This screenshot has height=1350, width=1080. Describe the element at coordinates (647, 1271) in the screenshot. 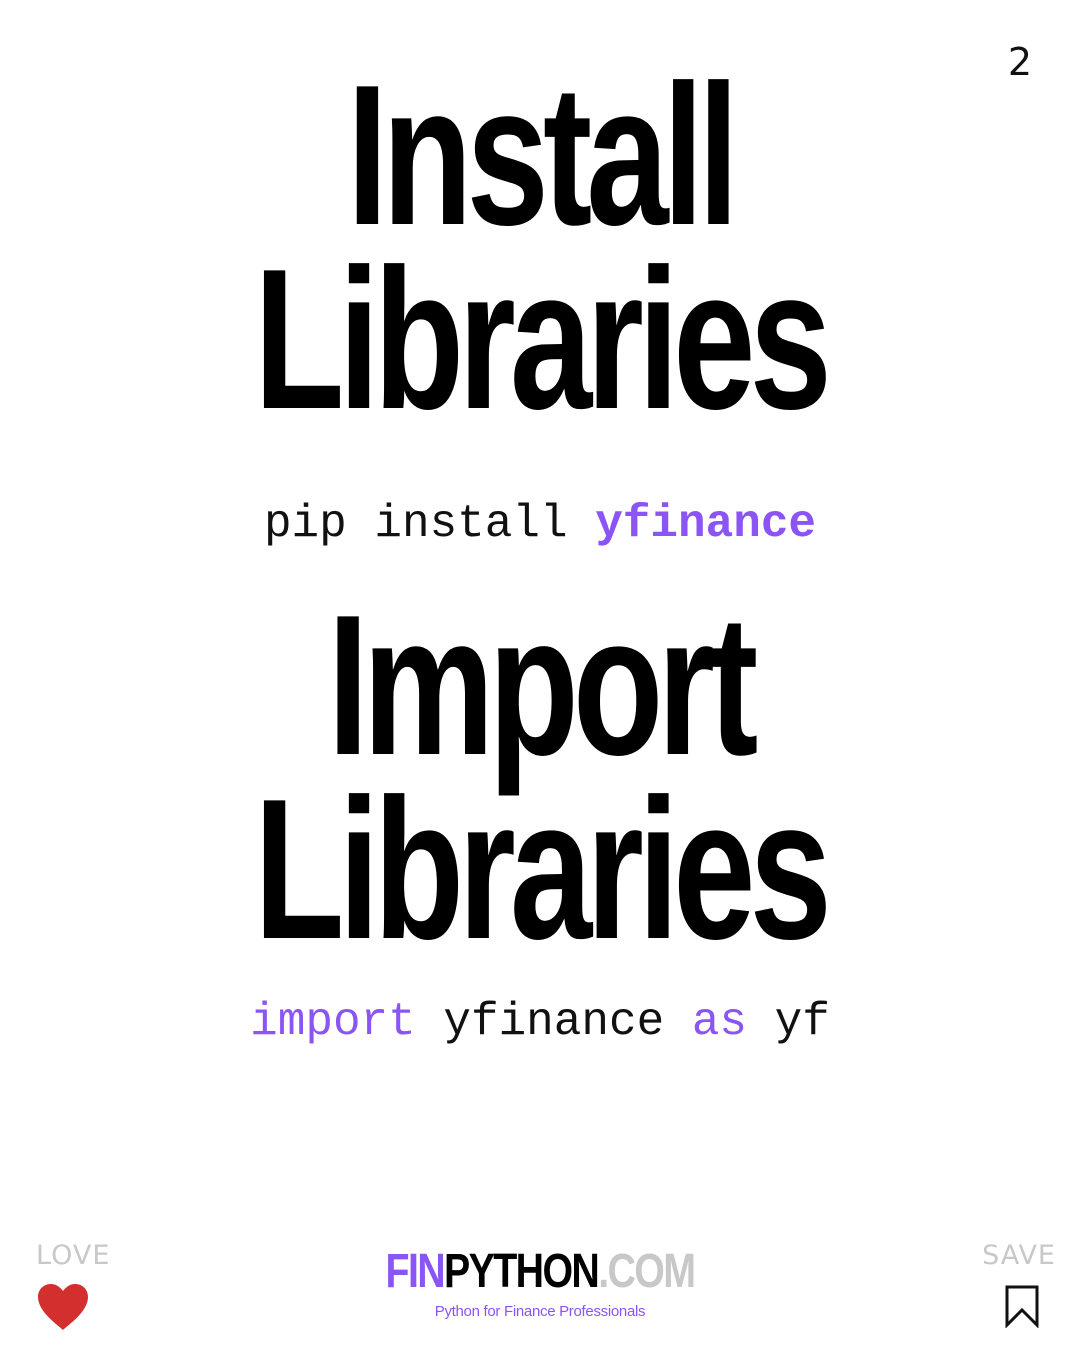

I see `brand-com: .COM` at that location.